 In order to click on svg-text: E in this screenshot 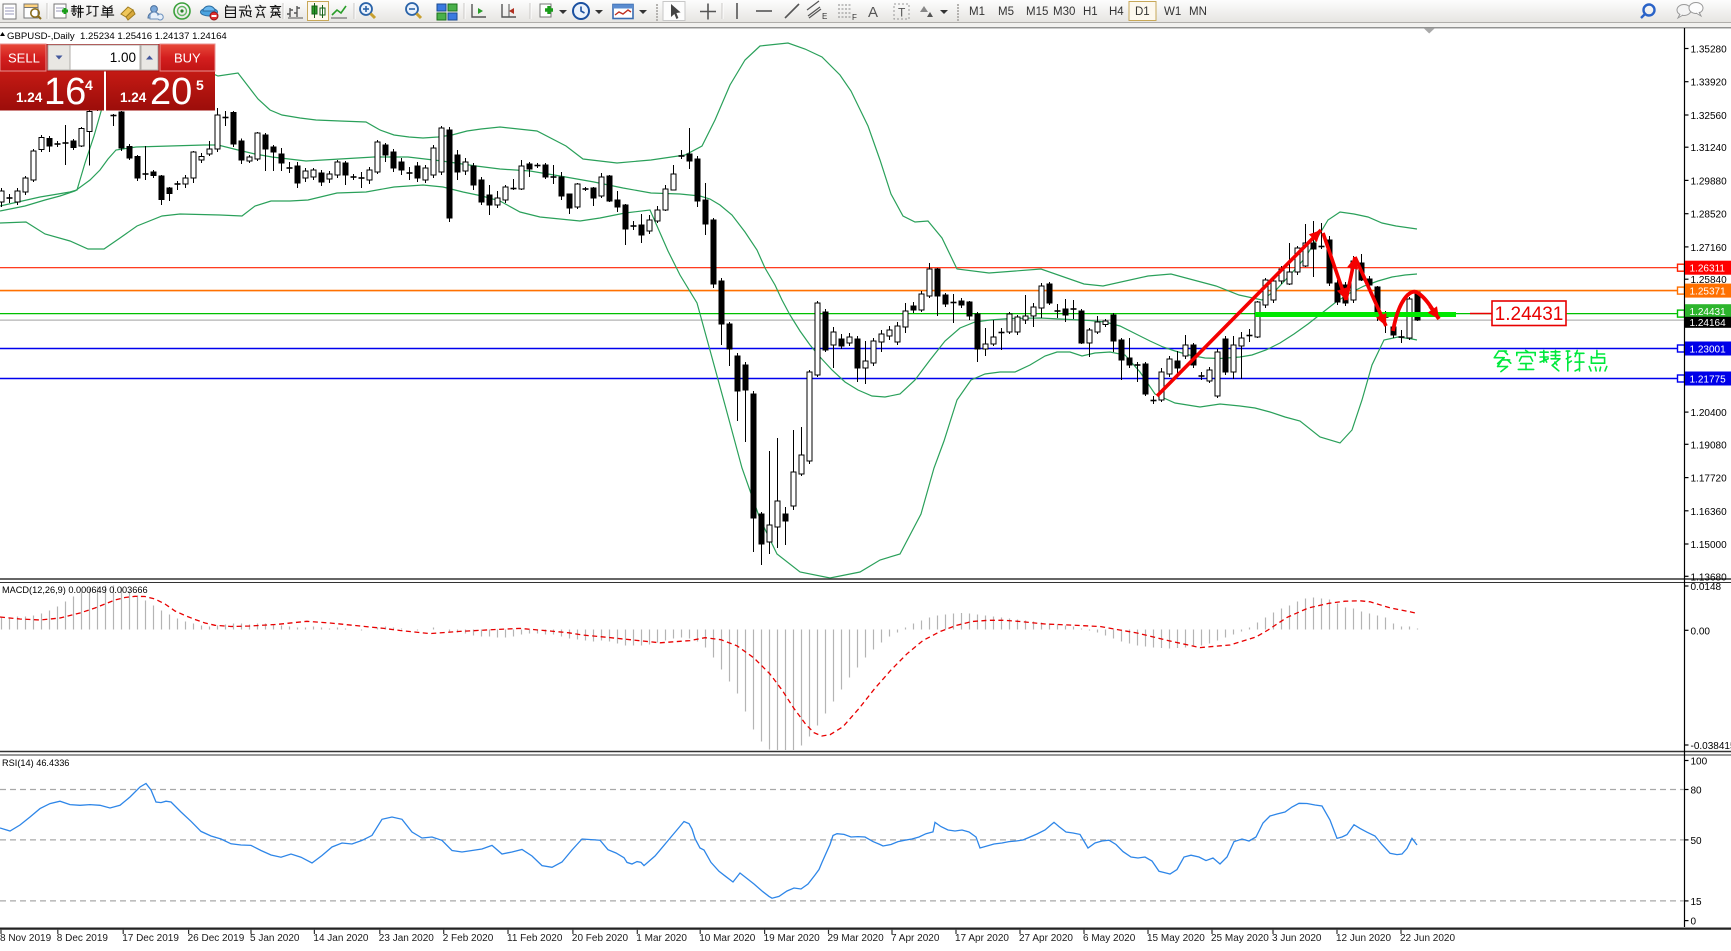, I will do `click(824, 16)`.